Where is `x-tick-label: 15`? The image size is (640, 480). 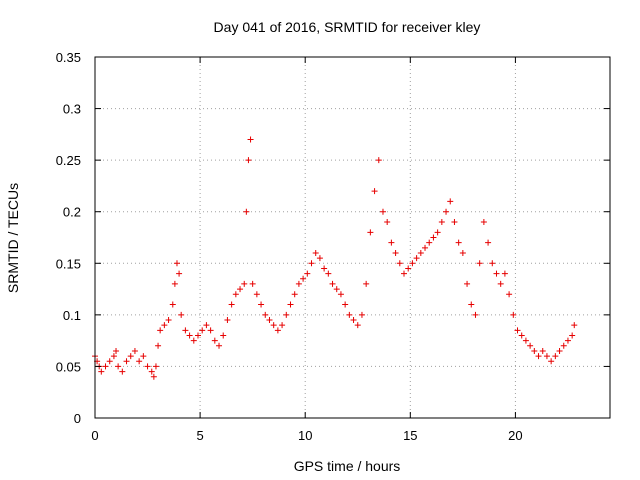 x-tick-label: 15 is located at coordinates (410, 435).